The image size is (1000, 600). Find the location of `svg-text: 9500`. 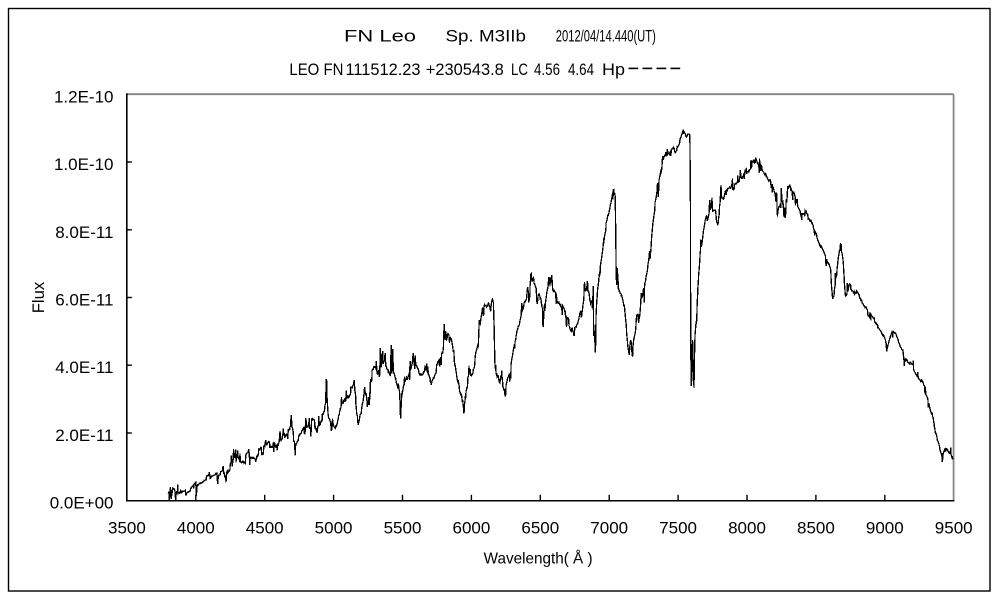

svg-text: 9500 is located at coordinates (954, 527).